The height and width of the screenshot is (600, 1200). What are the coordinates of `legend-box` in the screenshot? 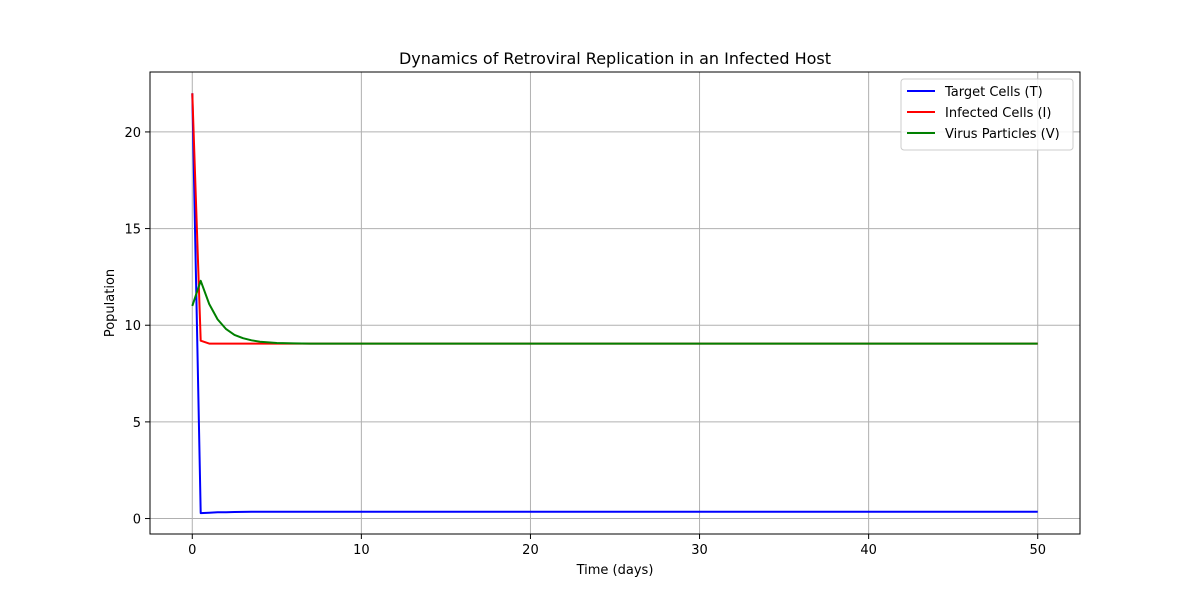 It's located at (987, 114).